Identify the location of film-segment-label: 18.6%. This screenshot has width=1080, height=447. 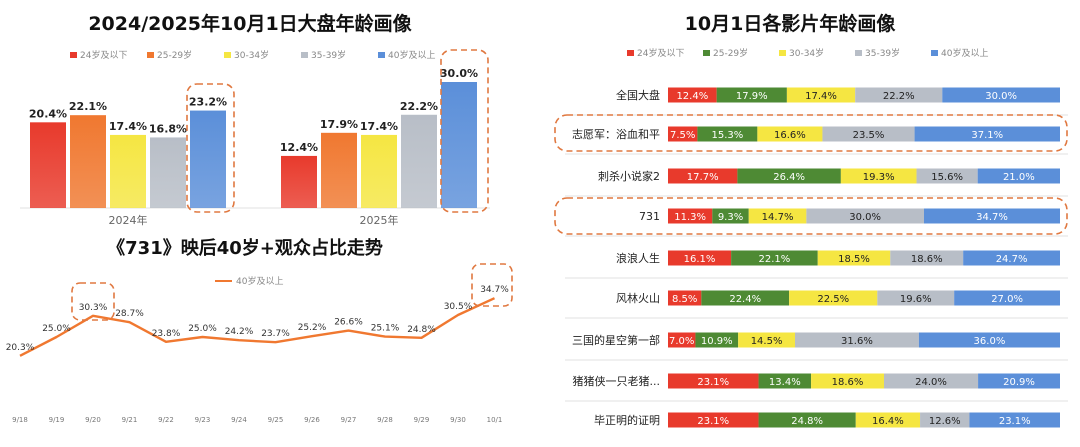
(927, 259).